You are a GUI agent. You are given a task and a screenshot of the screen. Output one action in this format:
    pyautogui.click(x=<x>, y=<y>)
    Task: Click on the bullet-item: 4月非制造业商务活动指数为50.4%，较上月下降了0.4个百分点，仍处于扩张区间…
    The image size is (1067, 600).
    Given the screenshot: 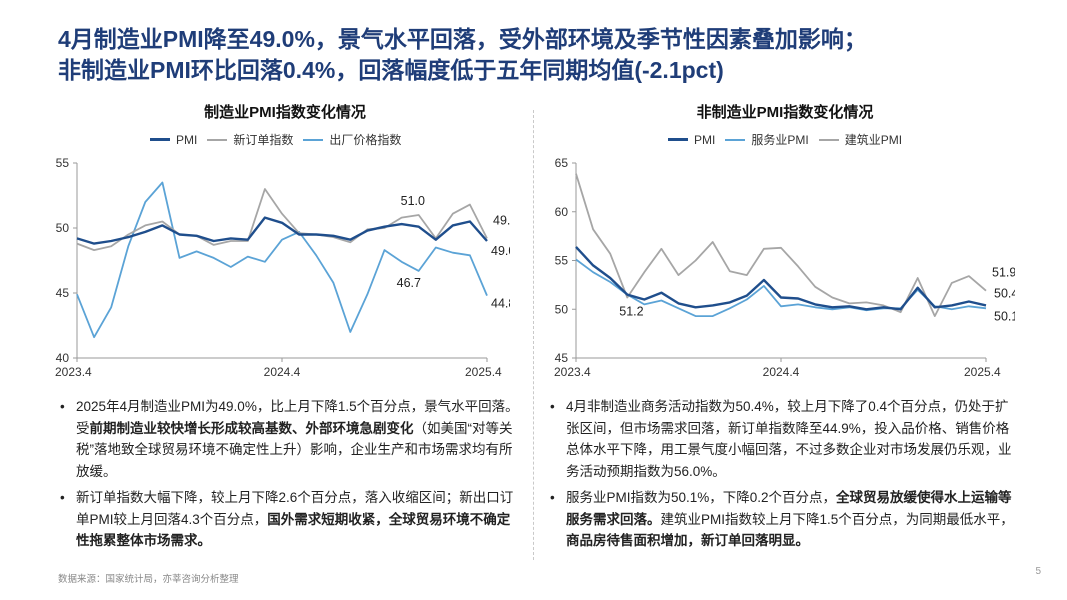 What is the action you would take?
    pyautogui.click(x=783, y=439)
    